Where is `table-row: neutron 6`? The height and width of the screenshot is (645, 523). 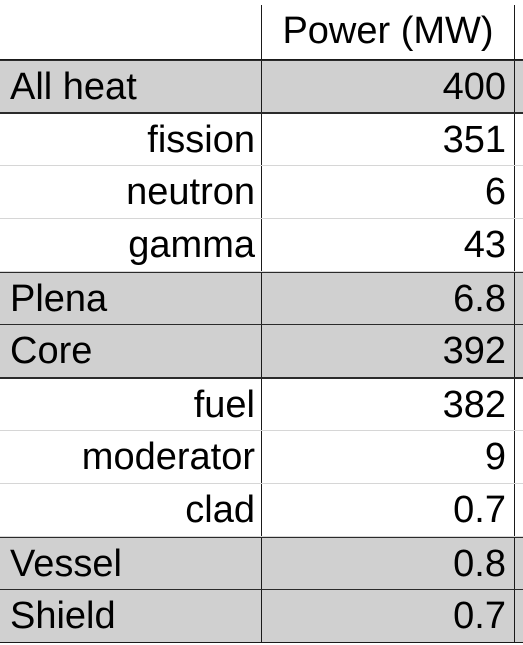 table-row: neutron 6 is located at coordinates (261, 192).